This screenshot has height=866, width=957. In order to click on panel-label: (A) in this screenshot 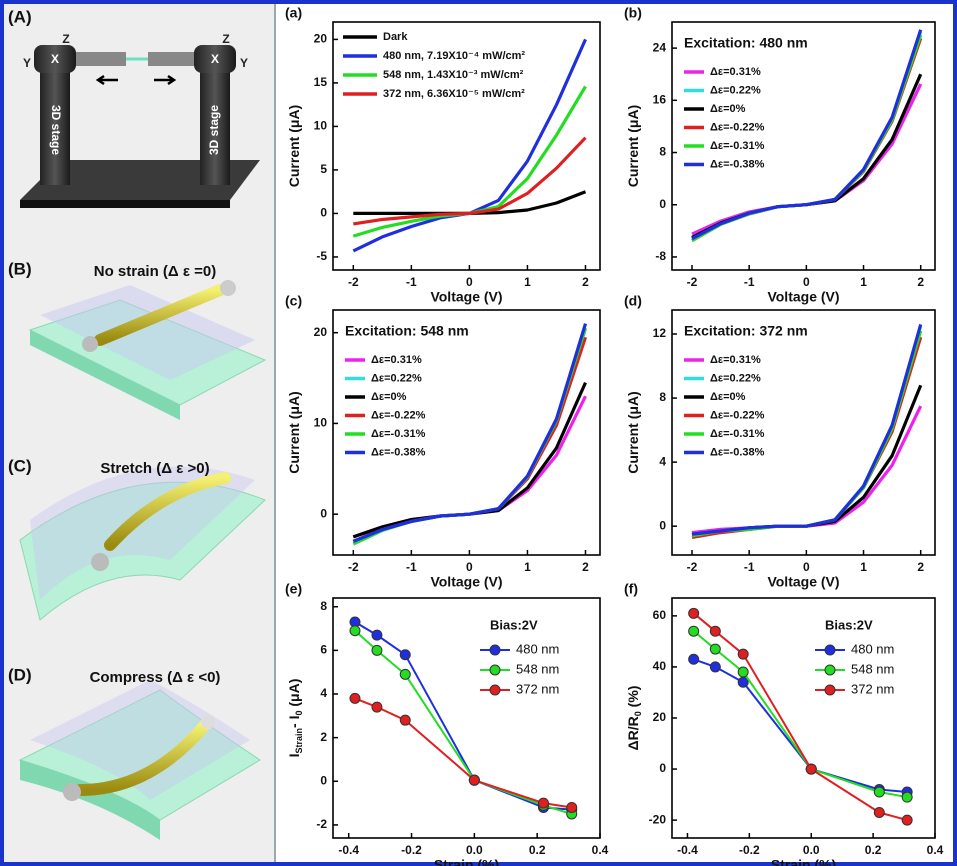, I will do `click(20, 16)`.